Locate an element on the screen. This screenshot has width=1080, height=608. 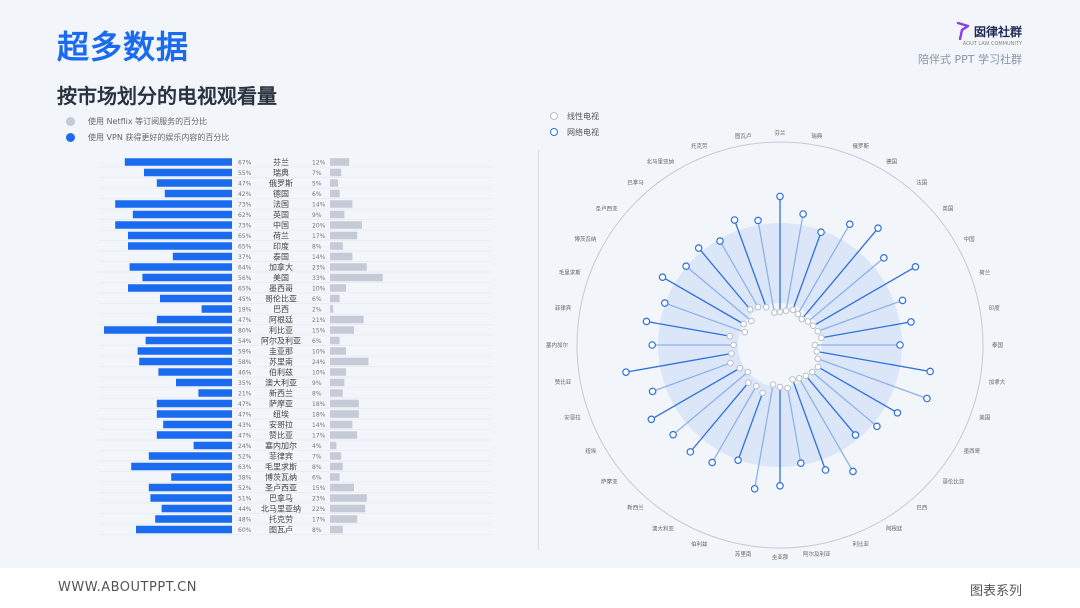
page-title: 超多数据 is located at coordinates (123, 47).